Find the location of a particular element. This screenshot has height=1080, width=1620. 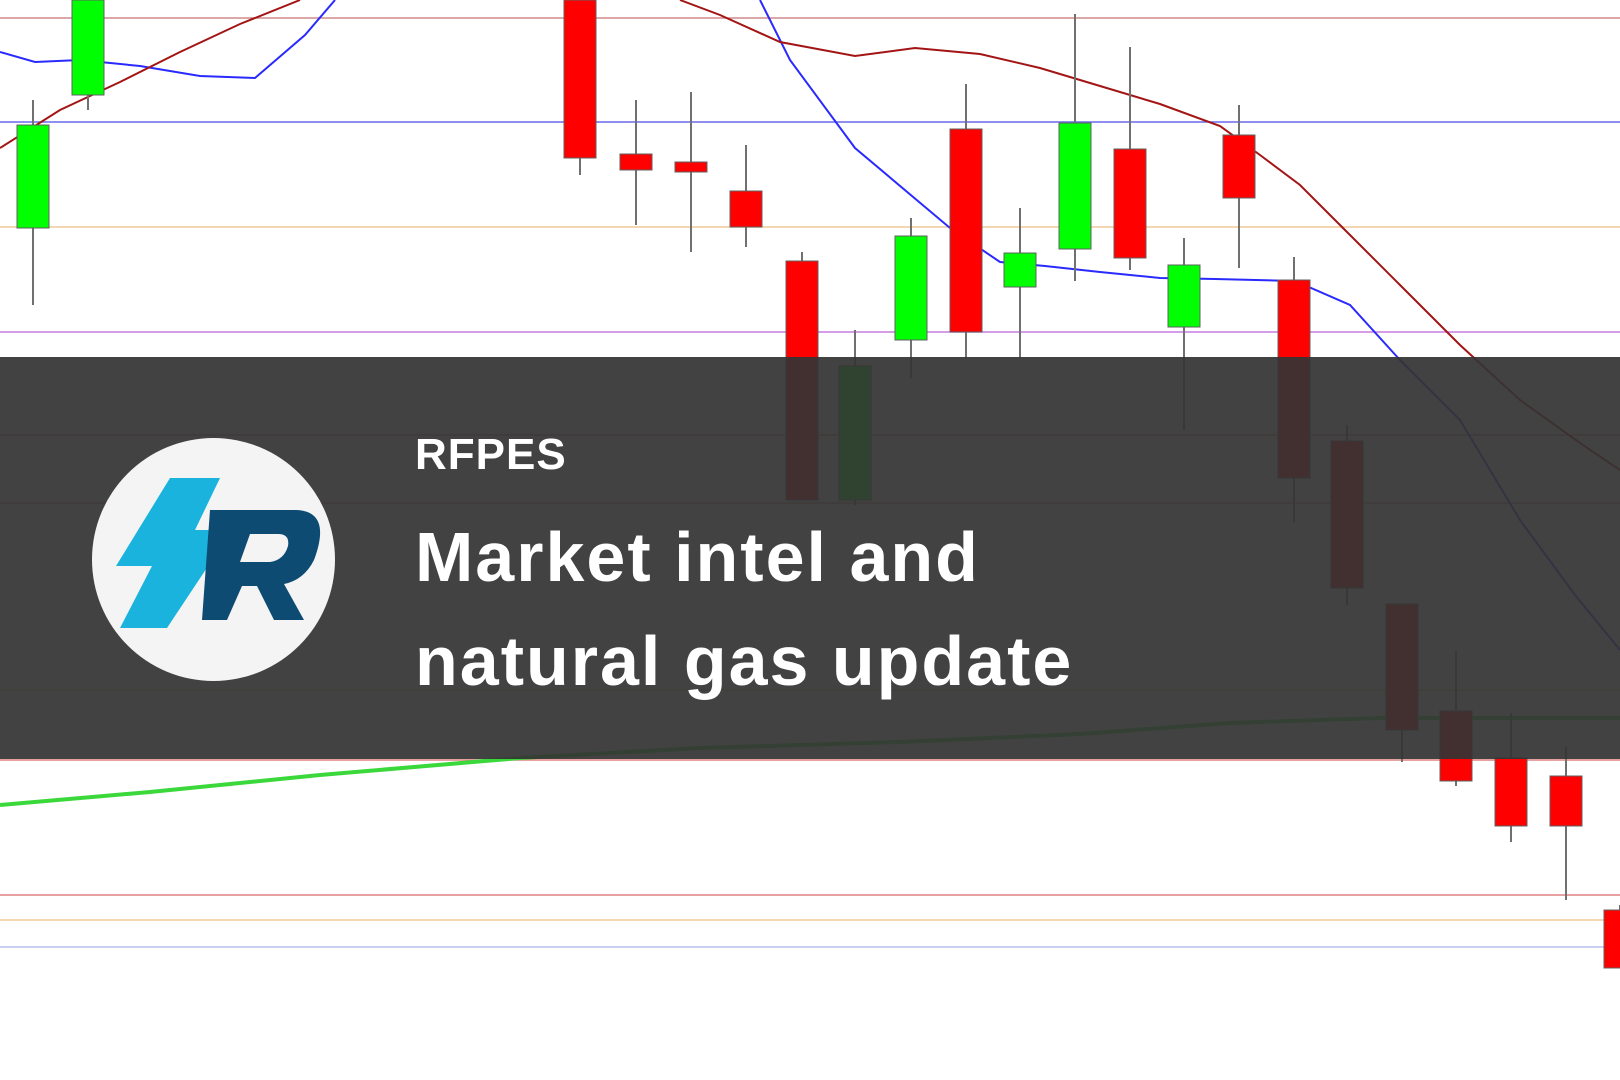

headline-line-2: natural gas update is located at coordinates (744, 661).